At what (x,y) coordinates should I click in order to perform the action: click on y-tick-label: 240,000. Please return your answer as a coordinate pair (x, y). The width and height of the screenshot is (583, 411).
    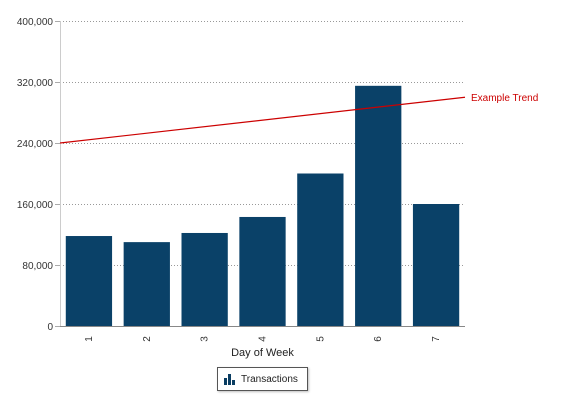
    Looking at the image, I should click on (35, 144).